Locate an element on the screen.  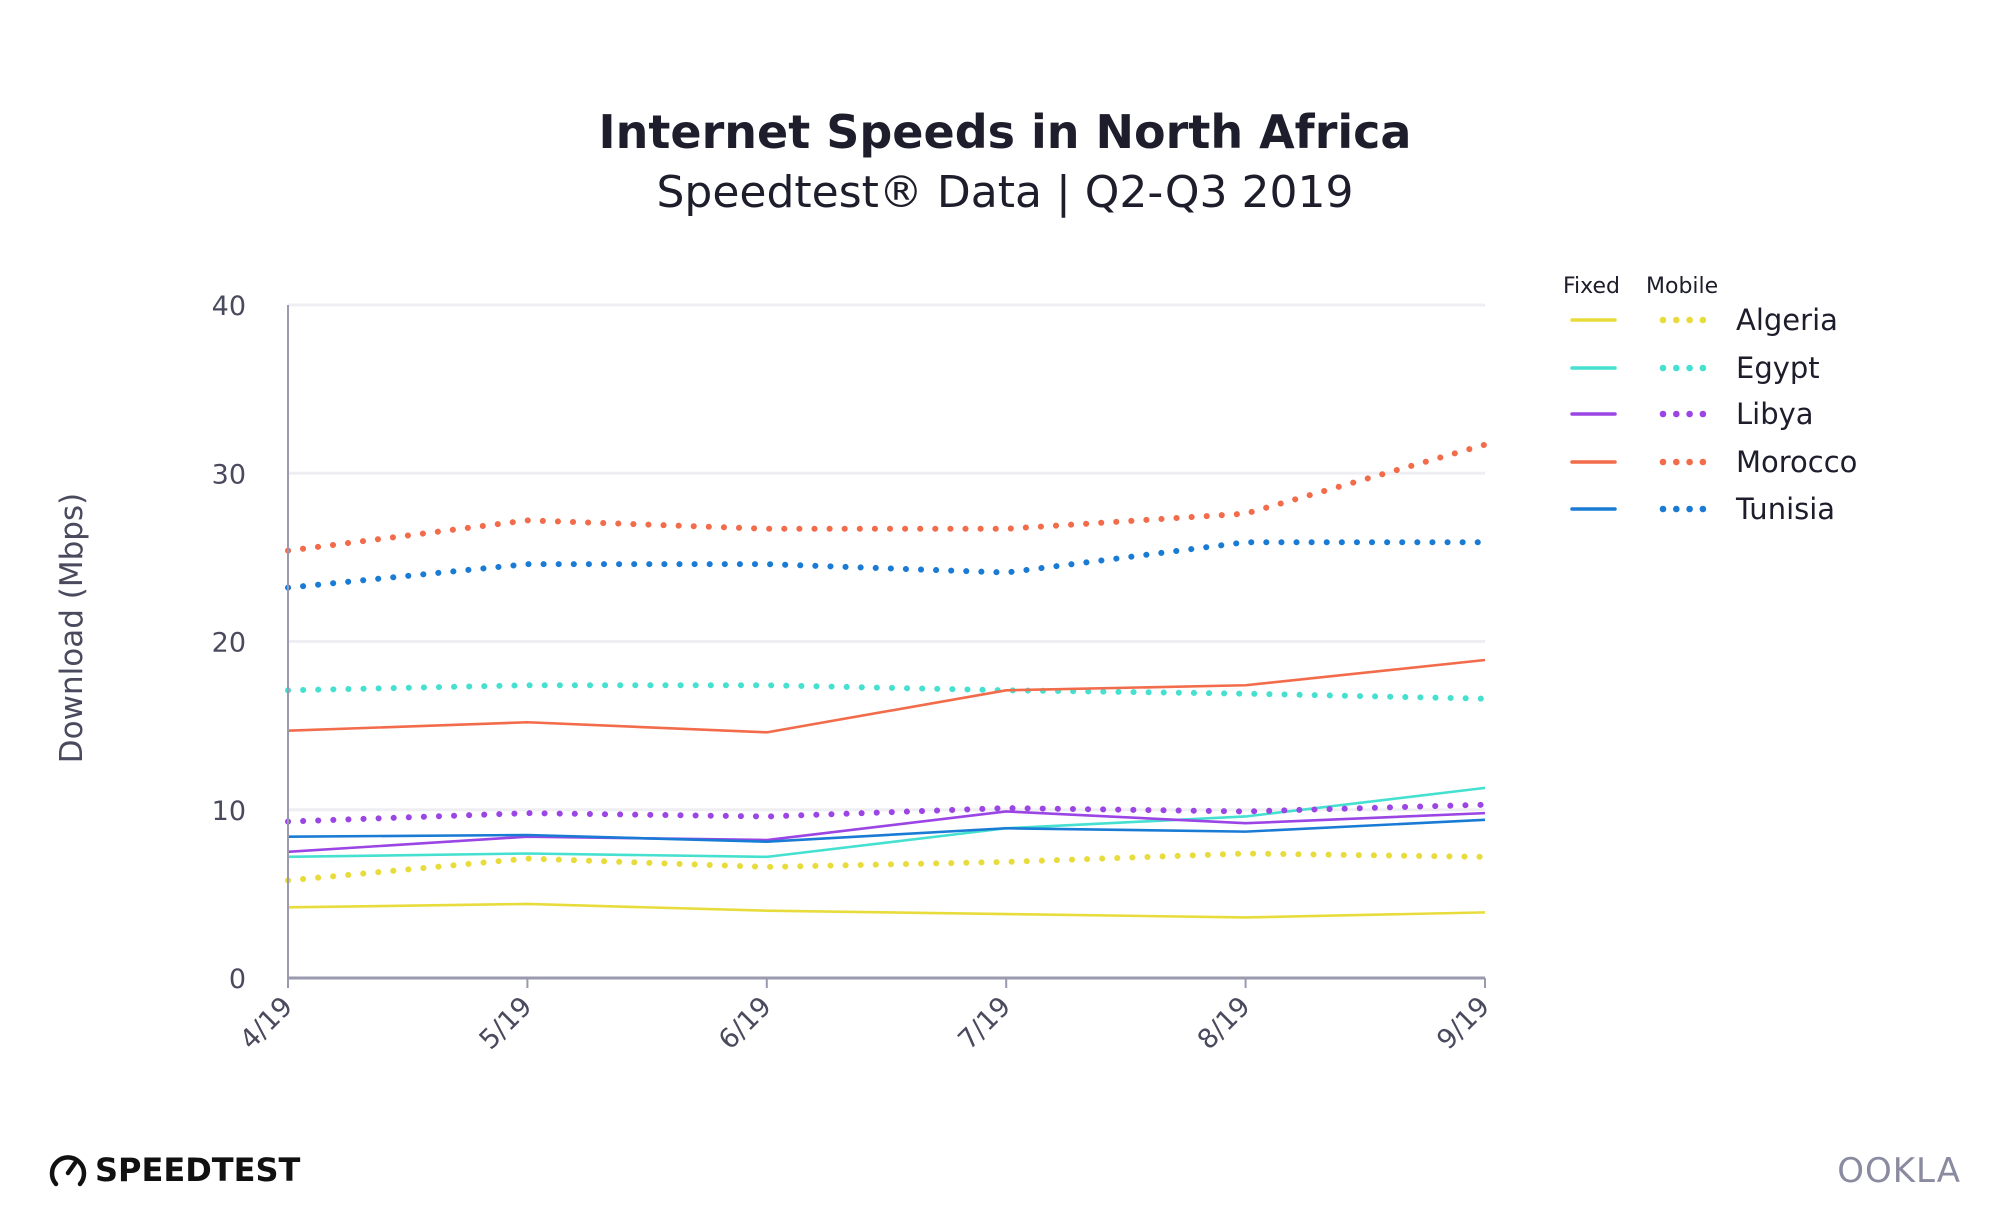
y-tick-label: 40 is located at coordinates (229, 306).